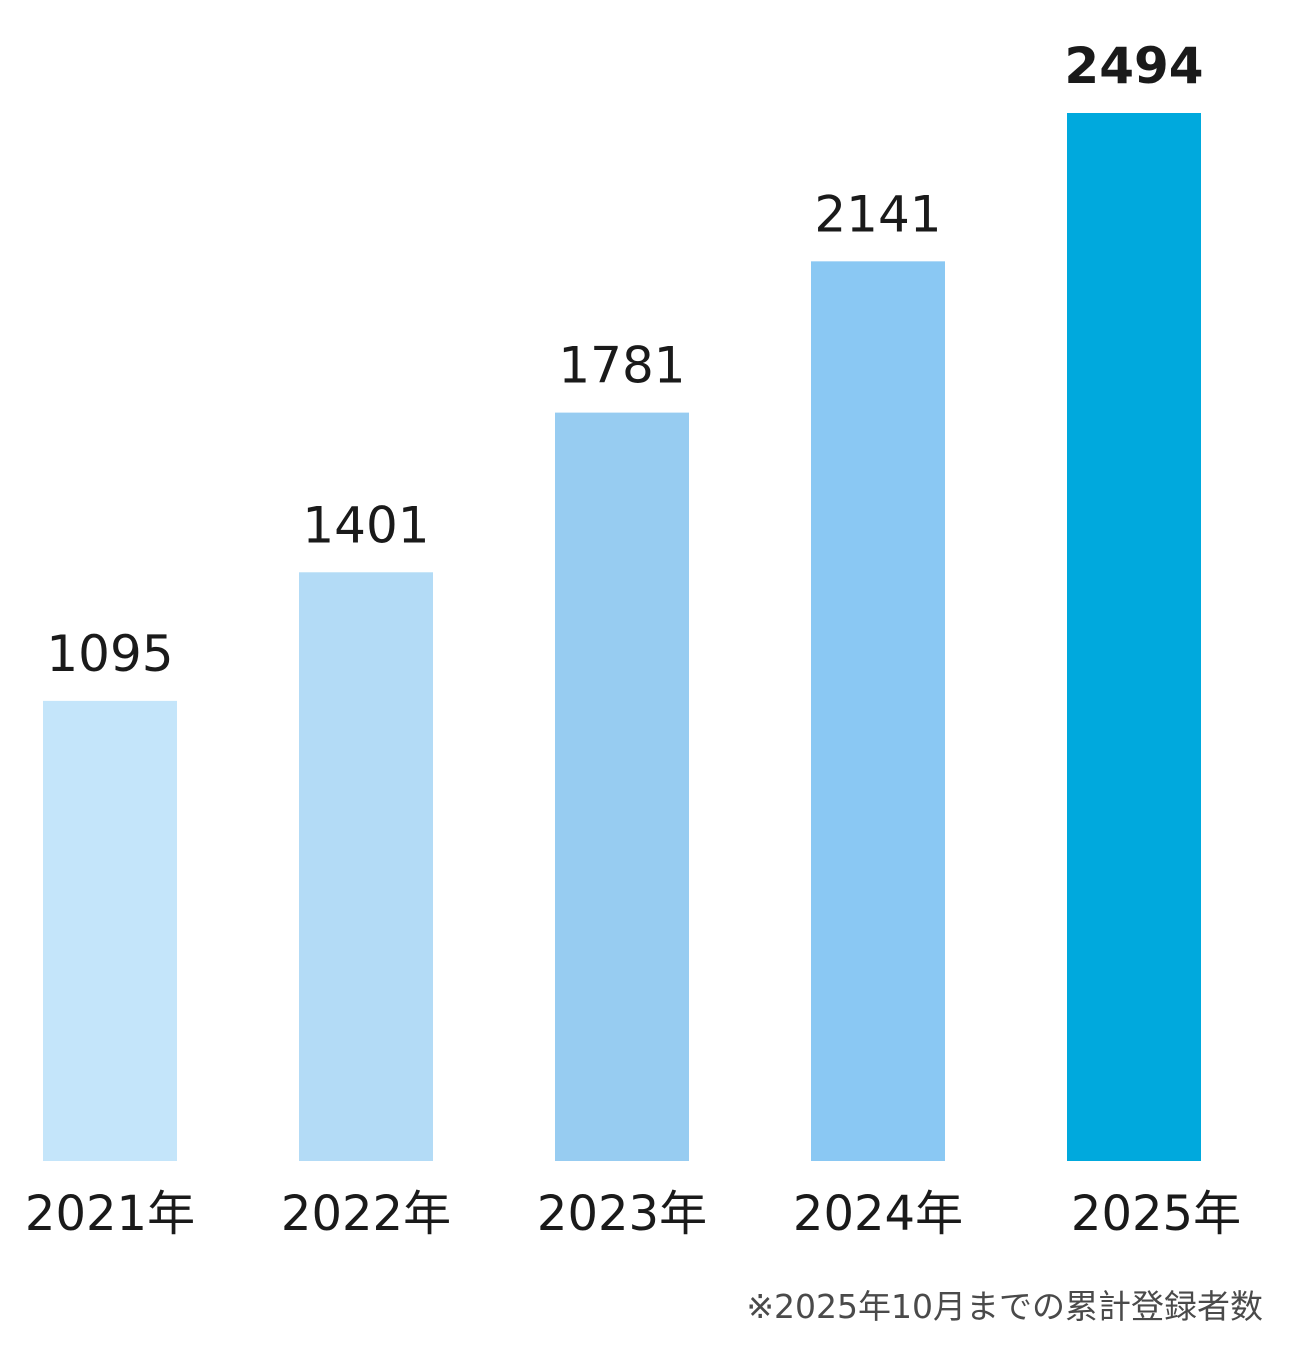 This screenshot has width=1295, height=1350. I want to click on footnote: ※2025年10月までの累計登録者数, so click(1004, 1306).